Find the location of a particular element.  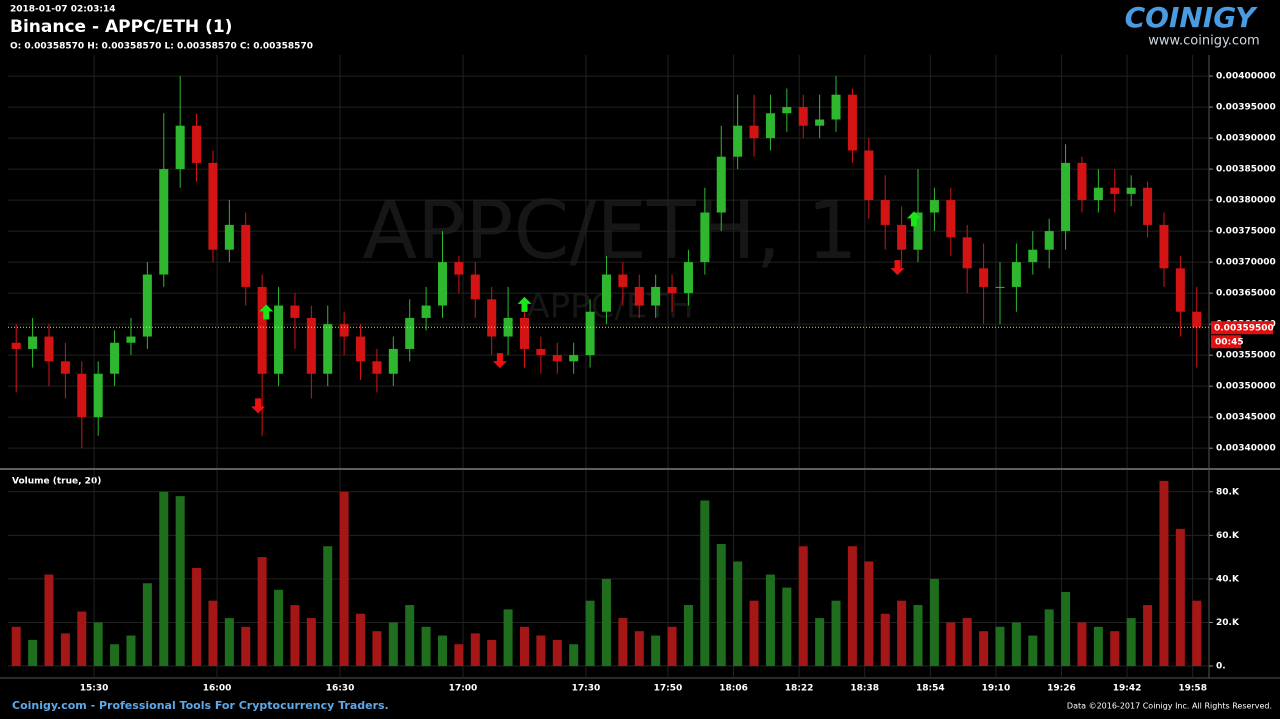

x-tick-label: 18:22 is located at coordinates (799, 689).